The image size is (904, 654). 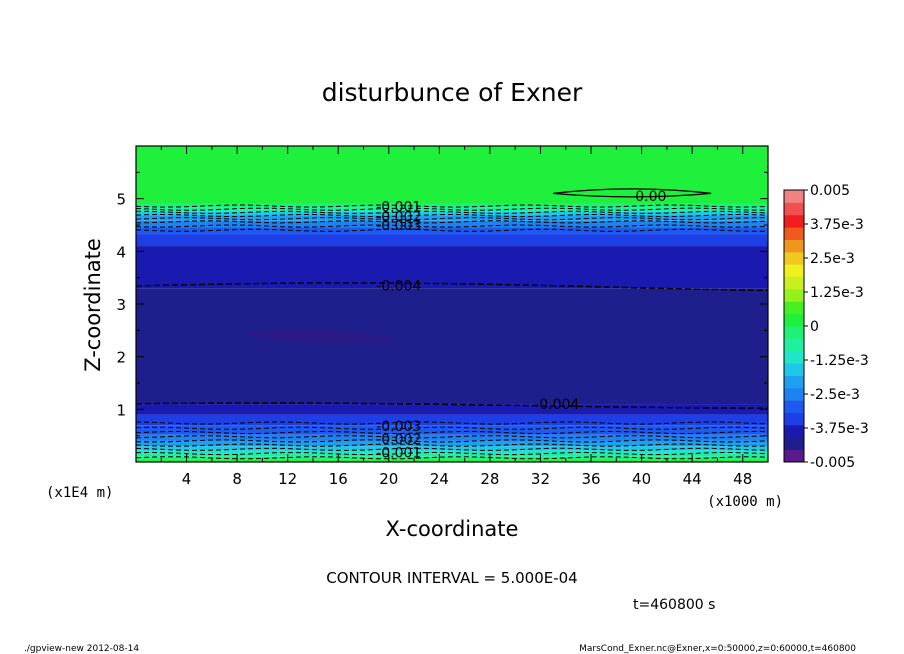 I want to click on colorbar-label-7: -3.75e-3, so click(x=839, y=429).